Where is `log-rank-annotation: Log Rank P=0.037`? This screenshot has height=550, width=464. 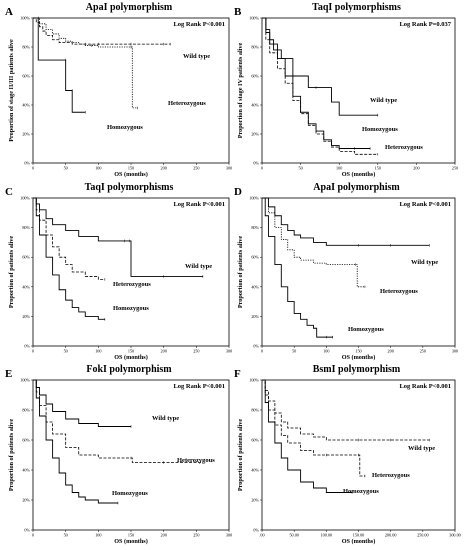 log-rank-annotation: Log Rank P=0.037 is located at coordinates (425, 24).